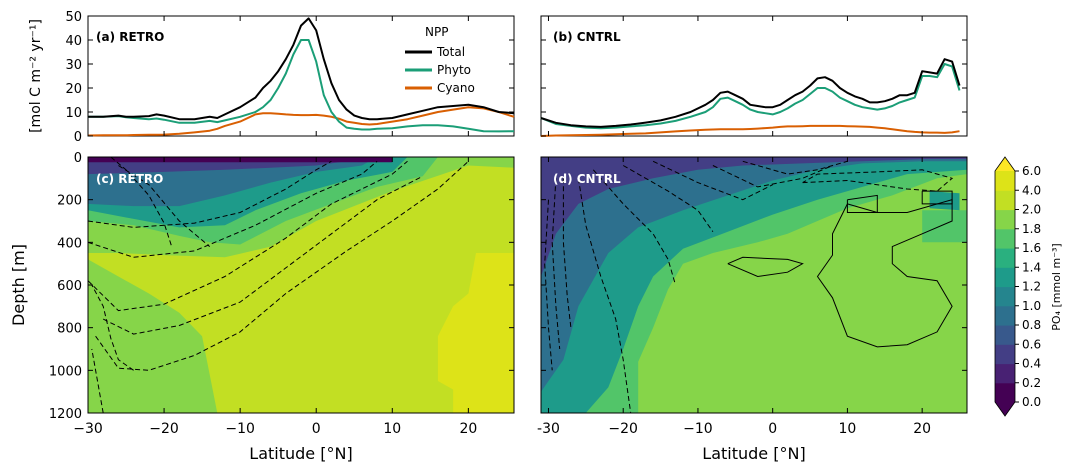 The width and height of the screenshot is (1067, 464). What do you see at coordinates (1031, 364) in the screenshot?
I see `colorbar-tick-label: 0.4` at bounding box center [1031, 364].